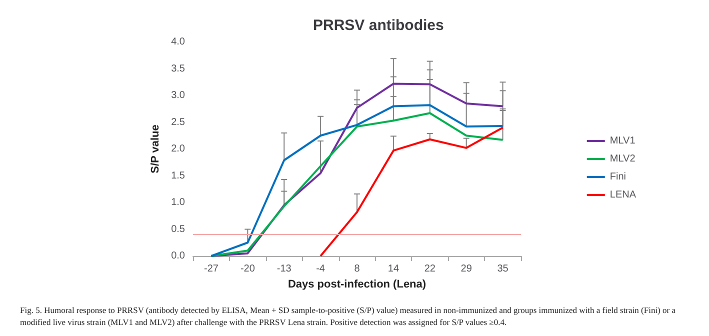 Image resolution: width=709 pixels, height=336 pixels. Describe the element at coordinates (178, 202) in the screenshot. I see `y-tick-label: 1.0` at that location.